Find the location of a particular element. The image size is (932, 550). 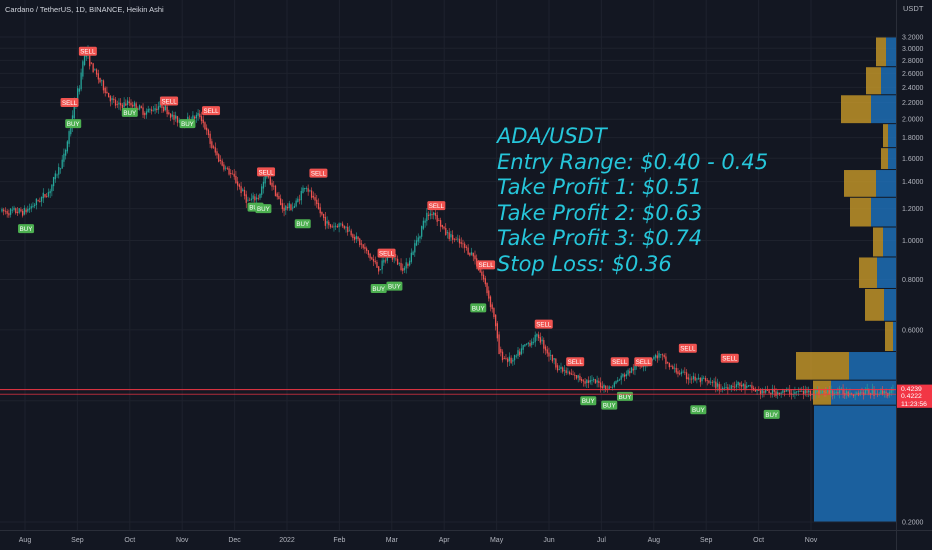

annotation-line-tp2: Take Profit 2: $0.63 is located at coordinates (600, 212).